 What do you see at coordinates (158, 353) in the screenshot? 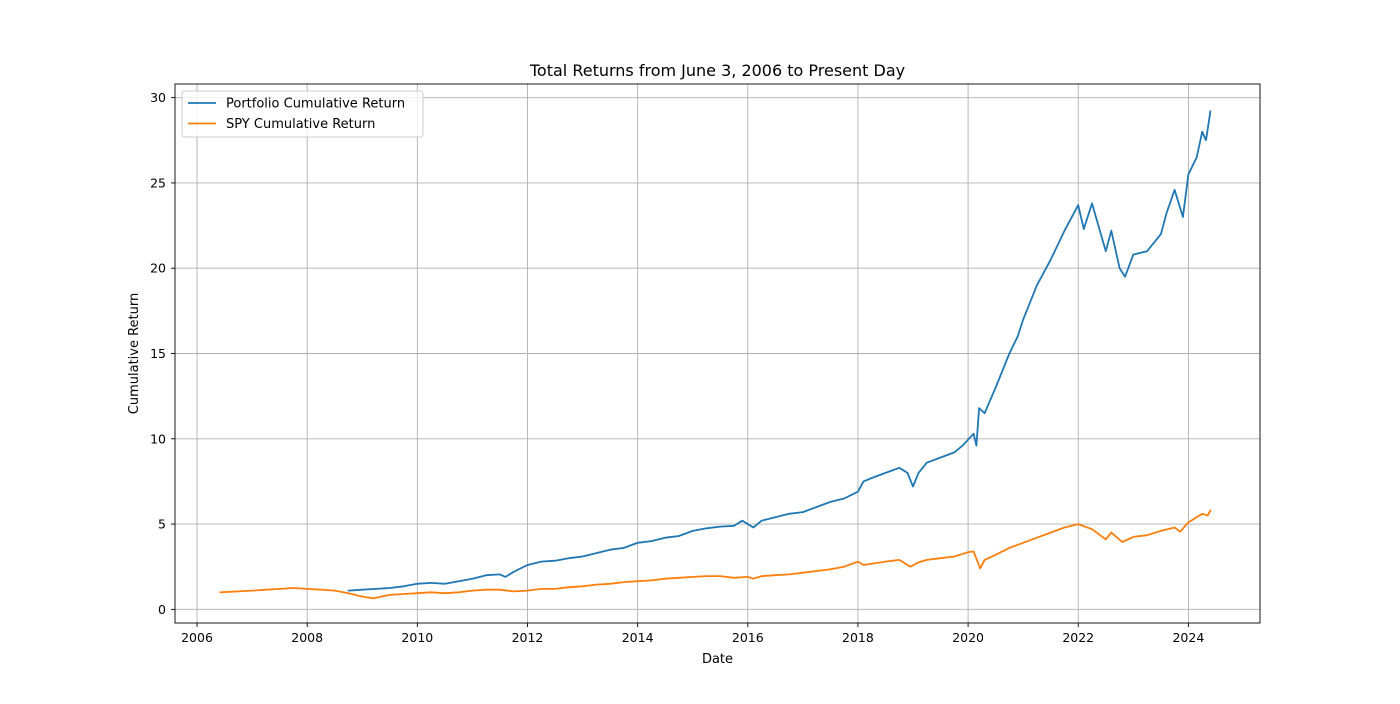
I see `y-tick-label: 15` at bounding box center [158, 353].